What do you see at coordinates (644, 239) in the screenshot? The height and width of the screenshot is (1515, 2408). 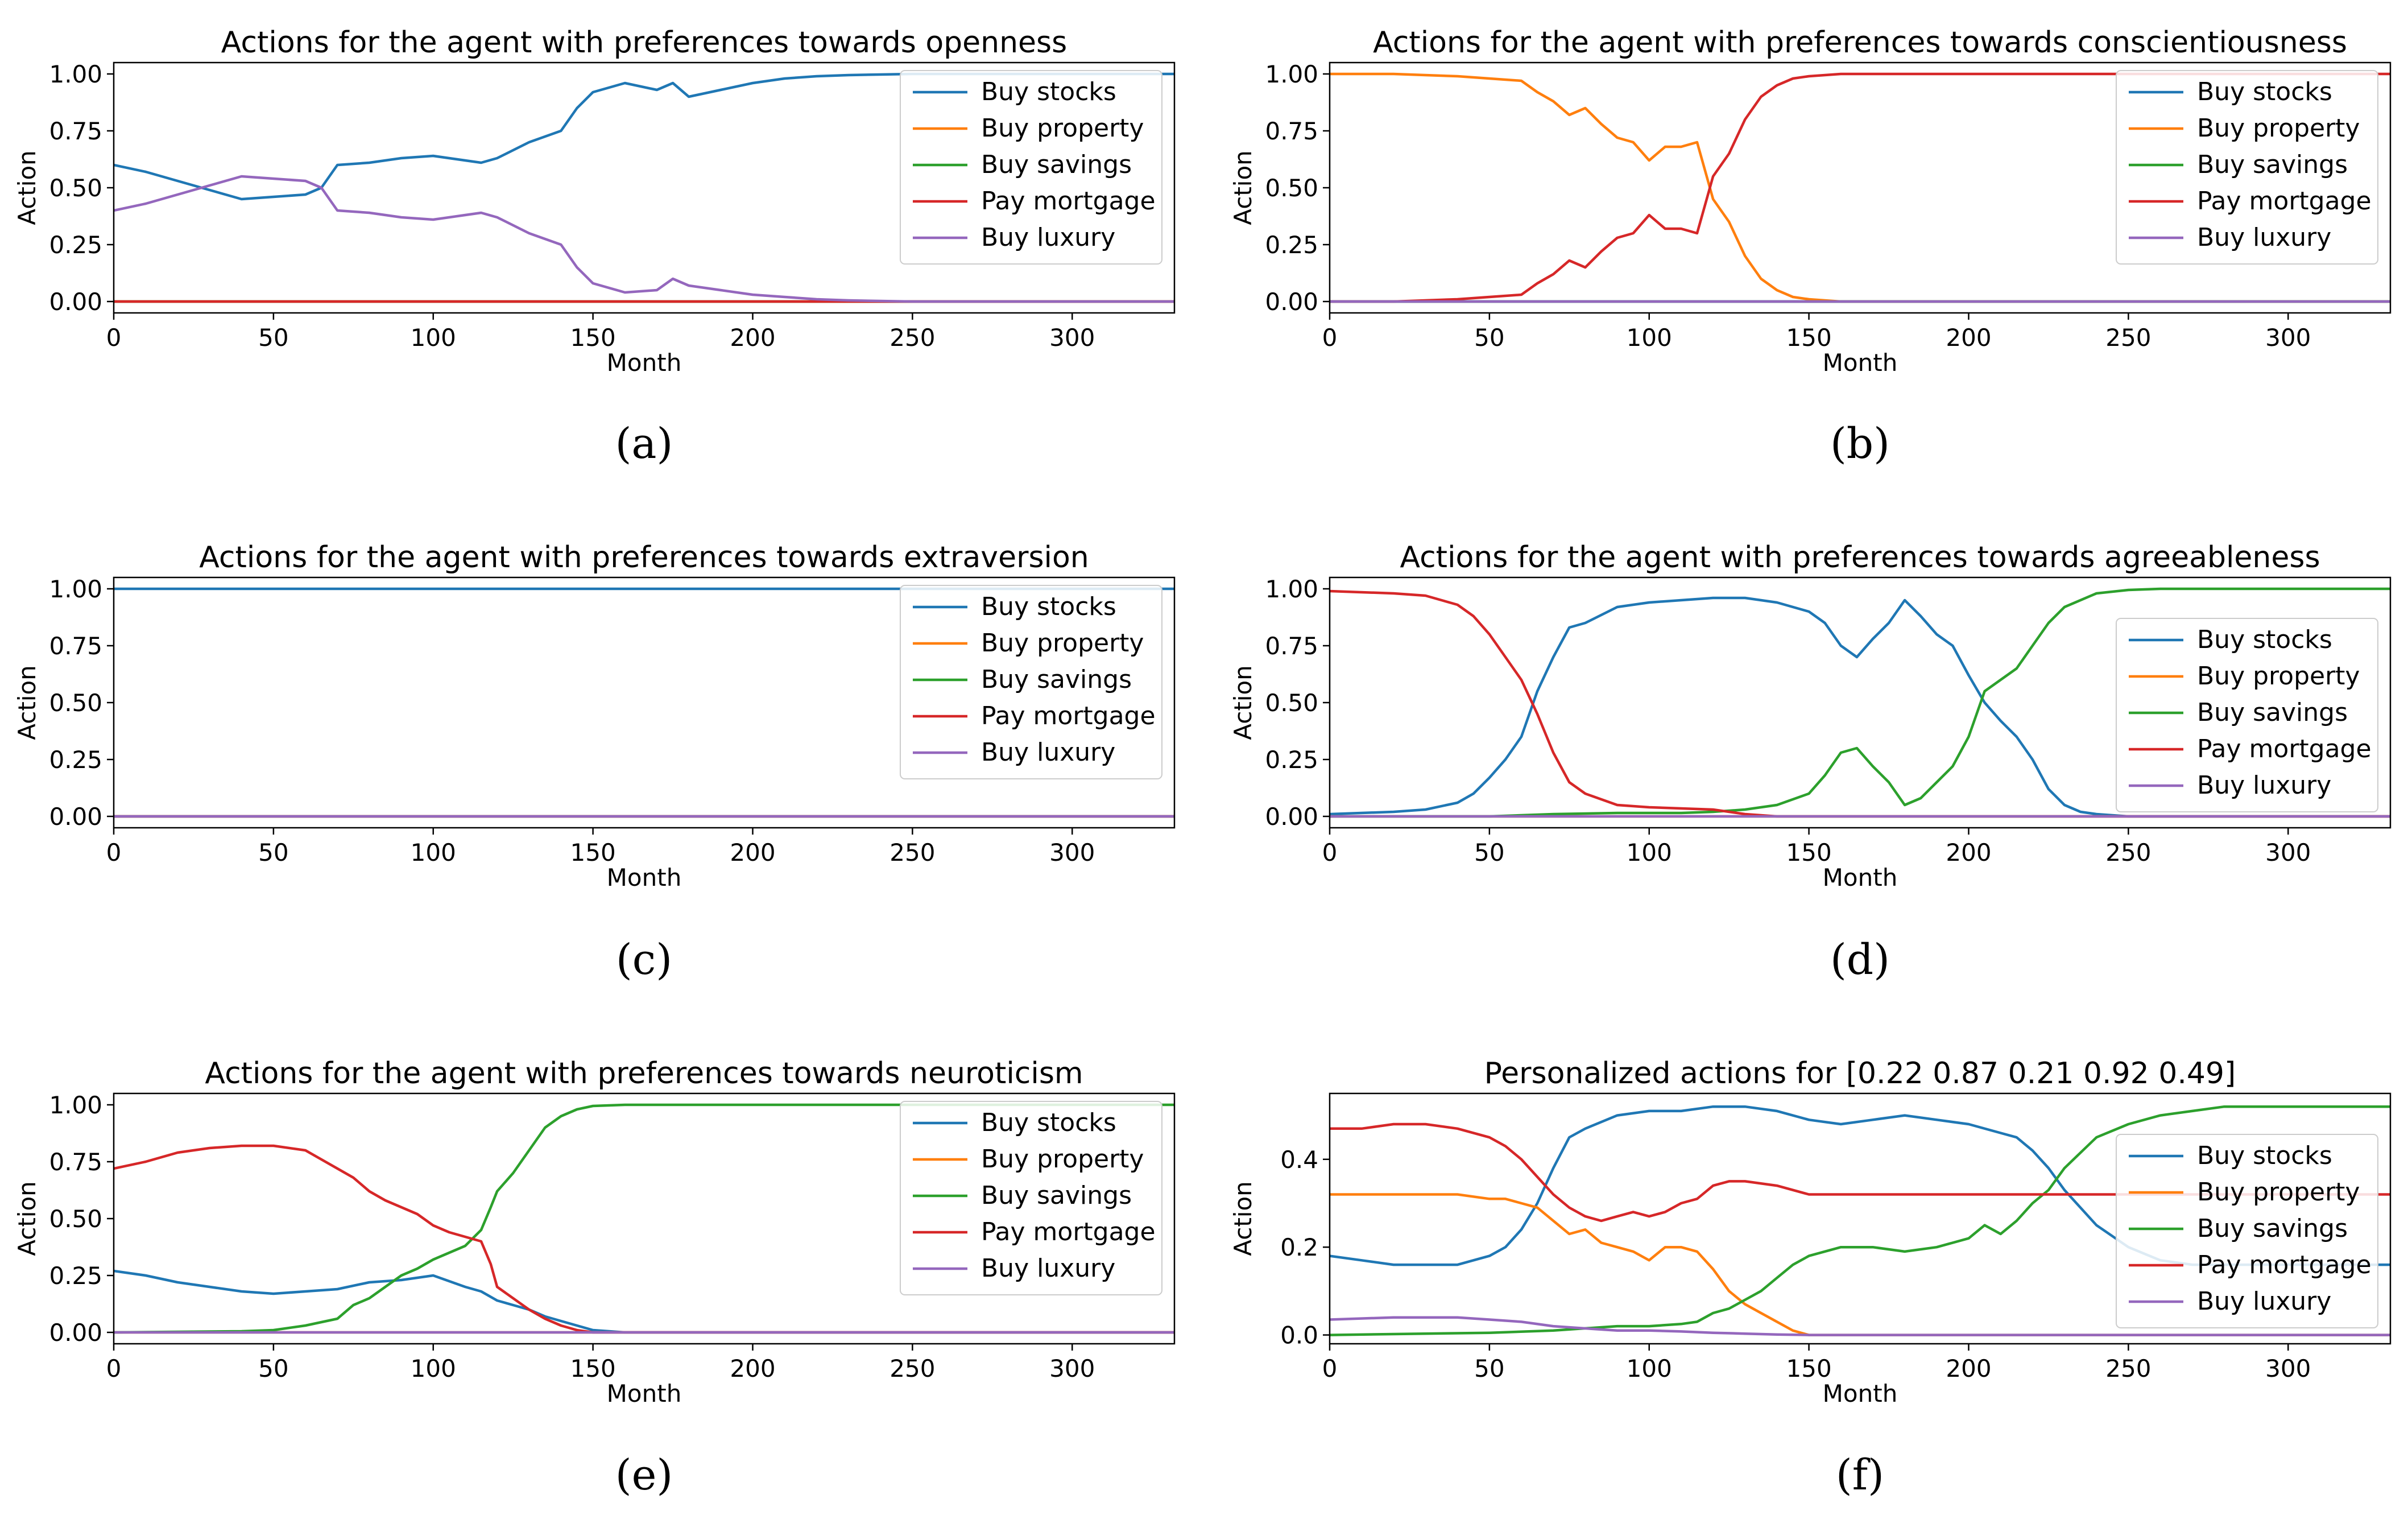 I see `series-line-buy-luxury` at bounding box center [644, 239].